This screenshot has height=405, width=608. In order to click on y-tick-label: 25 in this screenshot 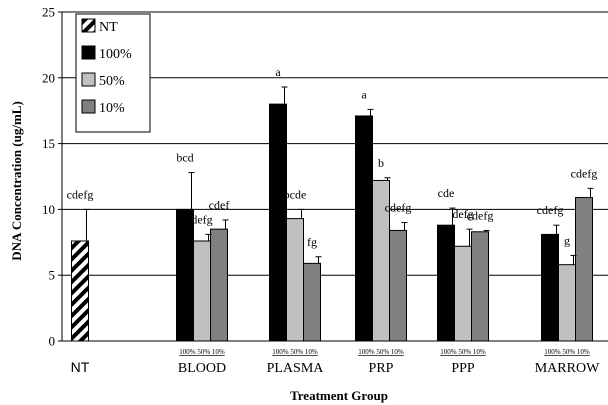, I will do `click(48, 12)`.